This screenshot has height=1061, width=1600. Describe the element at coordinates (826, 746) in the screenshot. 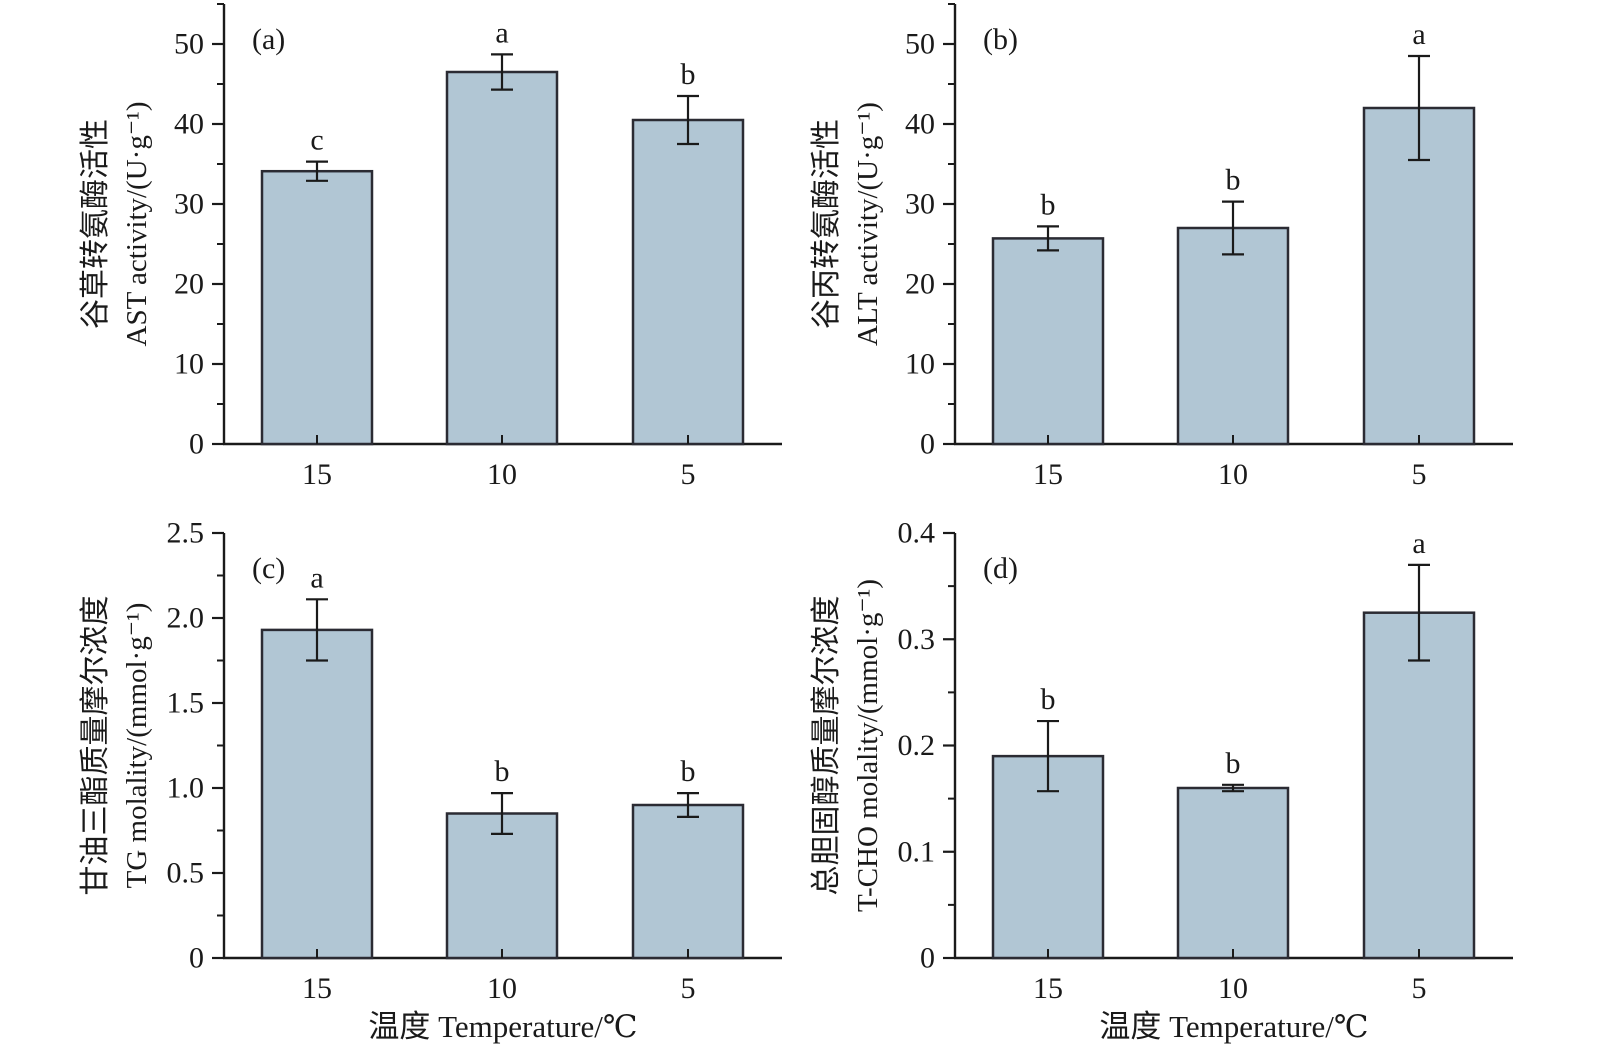

I see `y-axis-label-cn: 总胆固醇质量摩尔浓度` at that location.